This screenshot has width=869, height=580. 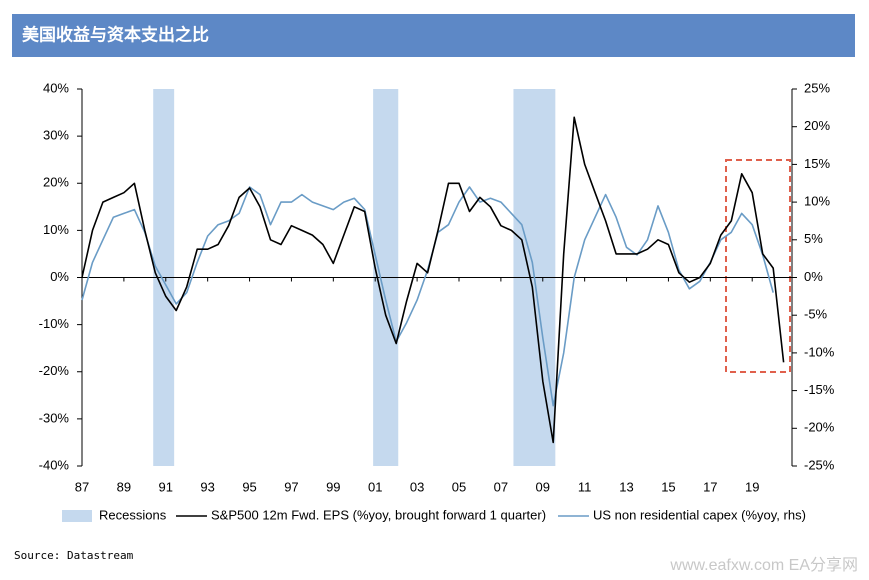 What do you see at coordinates (758, 266) in the screenshot?
I see `highlight-box` at bounding box center [758, 266].